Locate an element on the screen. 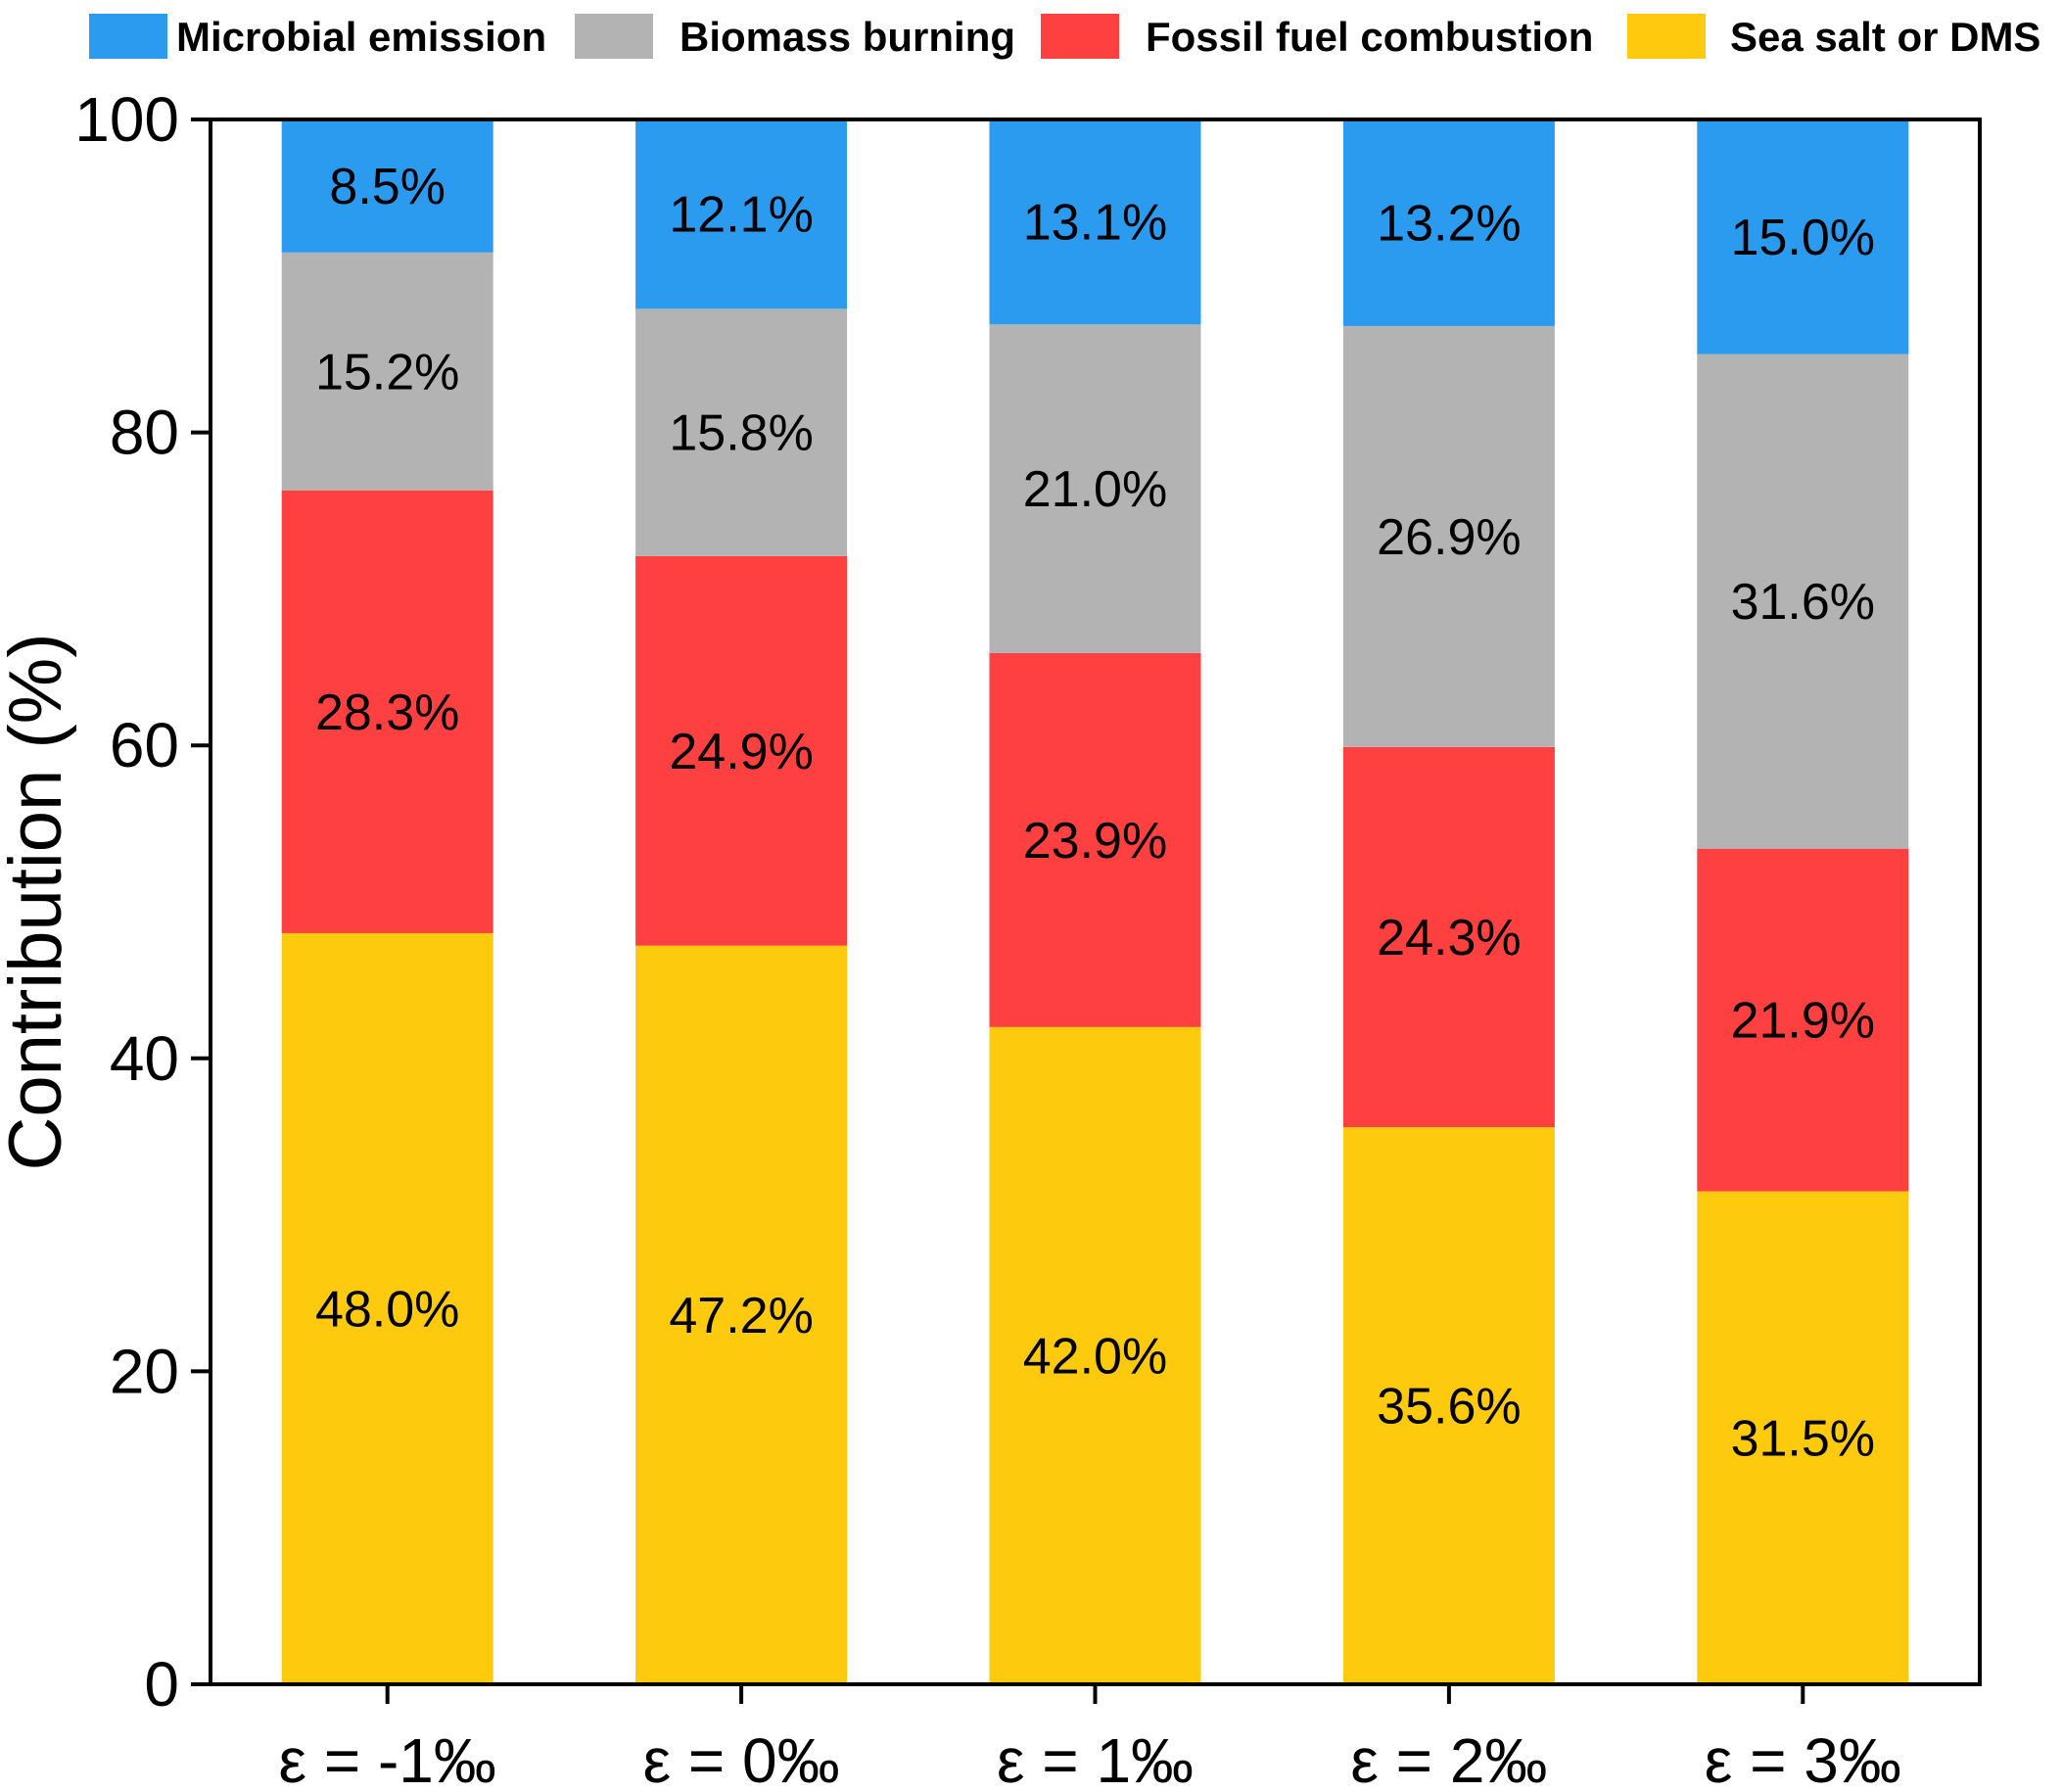 The height and width of the screenshot is (1792, 2062). data-label: 8.5% is located at coordinates (387, 187).